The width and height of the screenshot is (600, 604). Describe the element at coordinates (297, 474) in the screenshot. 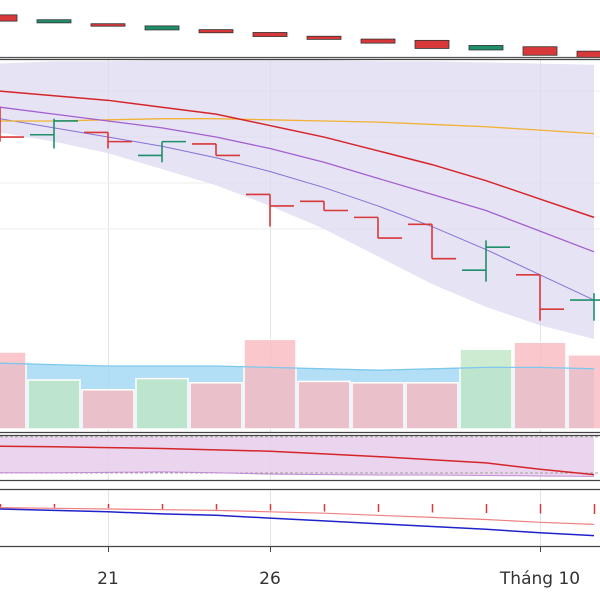

I see `osc-lower-line` at that location.